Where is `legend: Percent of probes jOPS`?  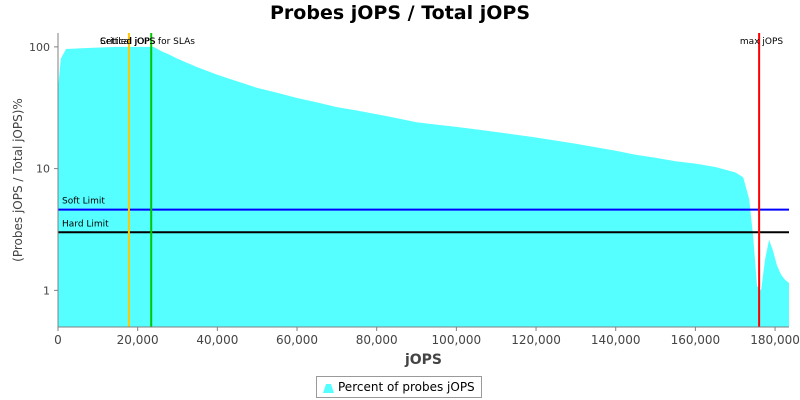
legend: Percent of probes jOPS is located at coordinates (399, 387).